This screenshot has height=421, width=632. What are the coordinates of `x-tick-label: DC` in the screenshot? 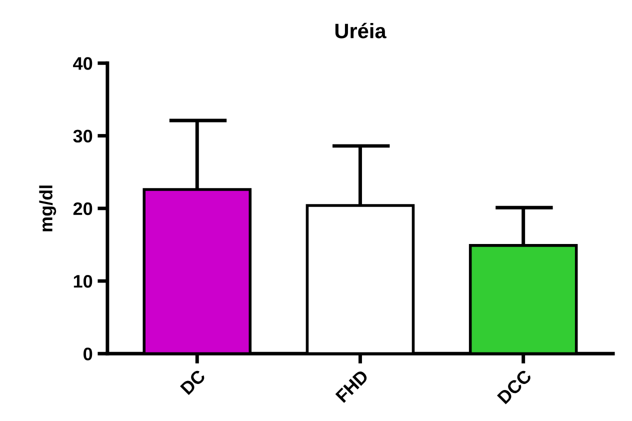 It's located at (193, 382).